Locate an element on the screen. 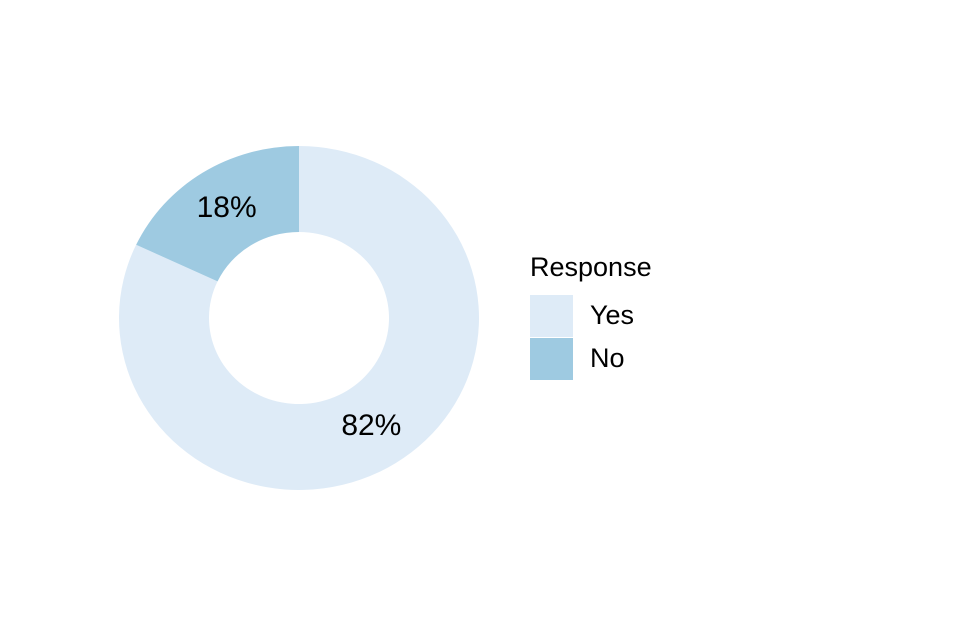  donut-slice is located at coordinates (217, 214).